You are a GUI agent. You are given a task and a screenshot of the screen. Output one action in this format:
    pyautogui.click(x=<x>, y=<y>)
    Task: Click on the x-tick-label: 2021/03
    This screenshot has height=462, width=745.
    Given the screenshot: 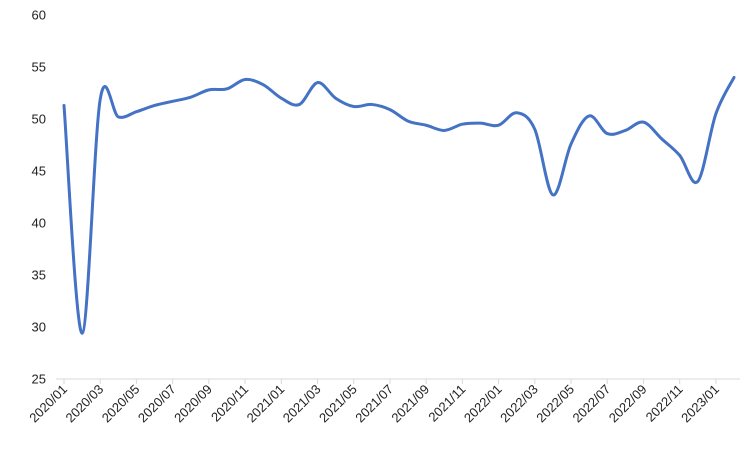 What is the action you would take?
    pyautogui.click(x=302, y=404)
    